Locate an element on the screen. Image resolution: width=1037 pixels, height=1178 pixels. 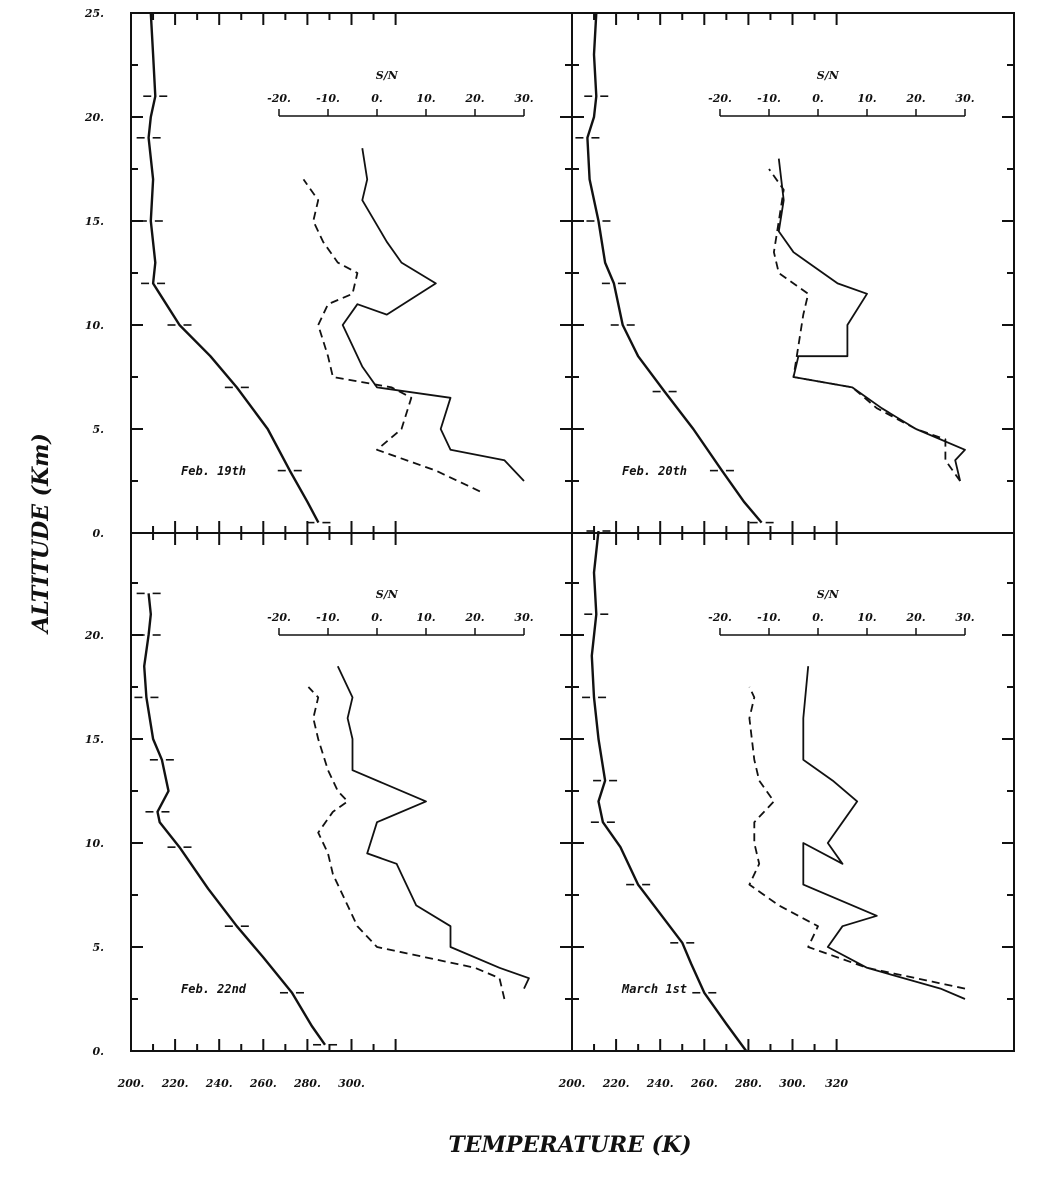
x-axis-label: TEMPERATURE (K) is located at coordinates (569, 1145).